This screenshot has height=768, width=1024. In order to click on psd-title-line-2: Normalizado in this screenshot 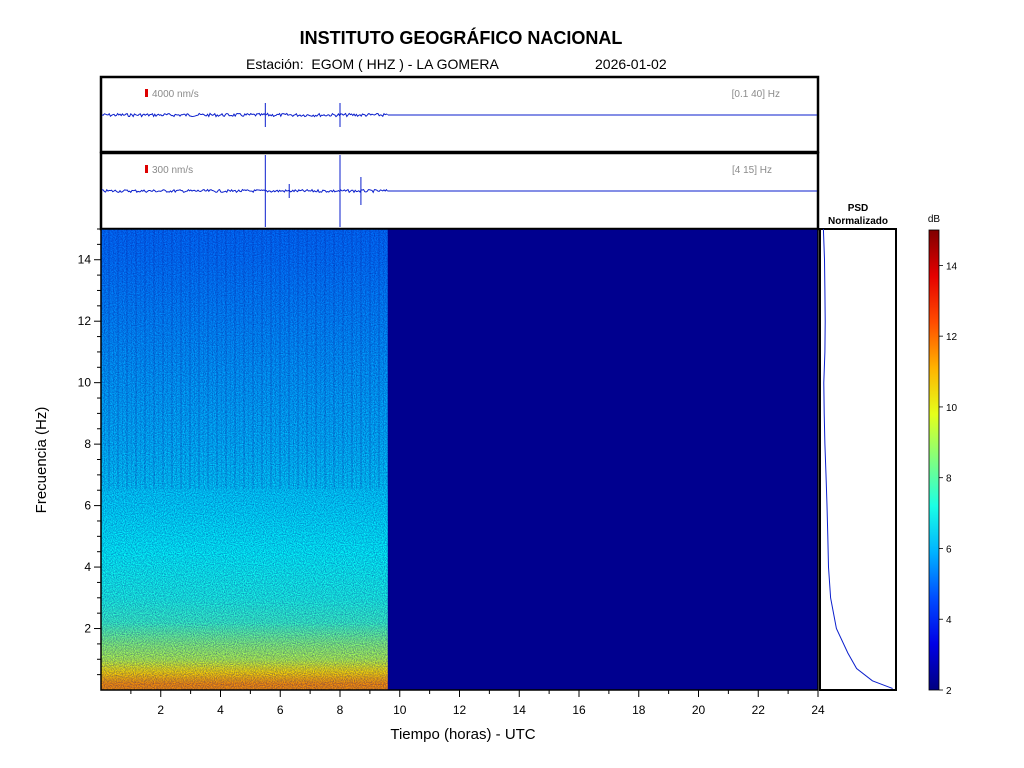, I will do `click(858, 221)`.